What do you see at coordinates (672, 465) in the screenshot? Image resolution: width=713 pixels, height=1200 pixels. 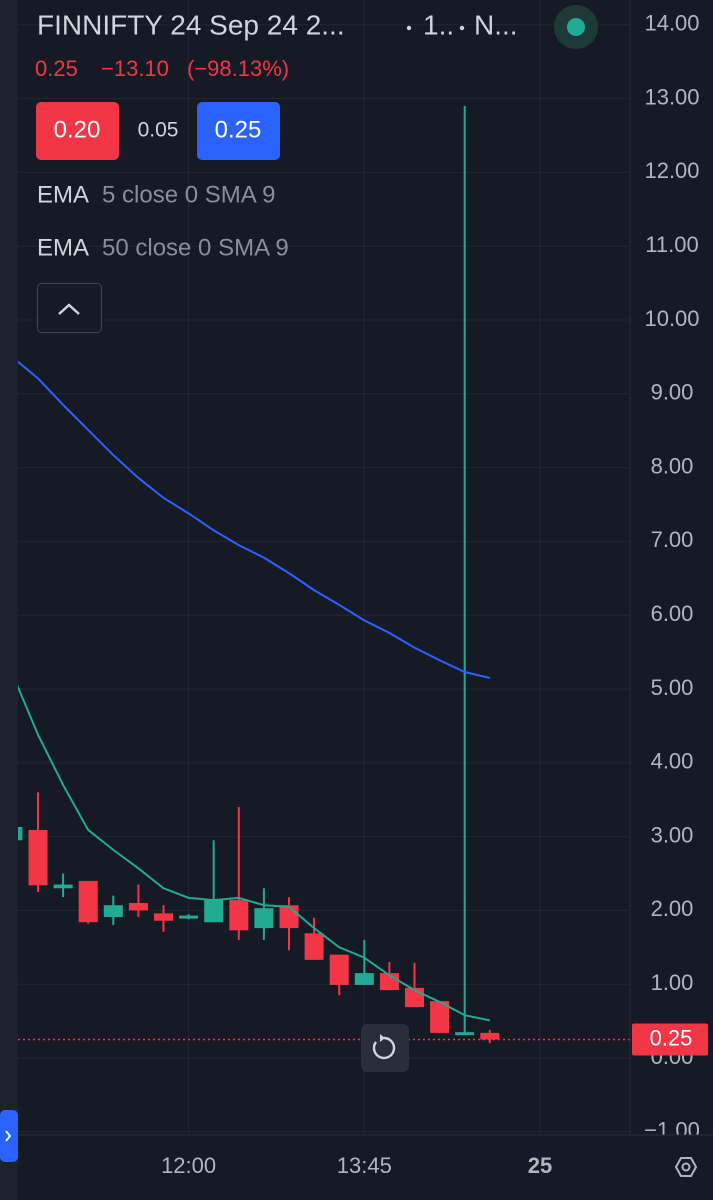 I see `y-tick-label: 8.00` at bounding box center [672, 465].